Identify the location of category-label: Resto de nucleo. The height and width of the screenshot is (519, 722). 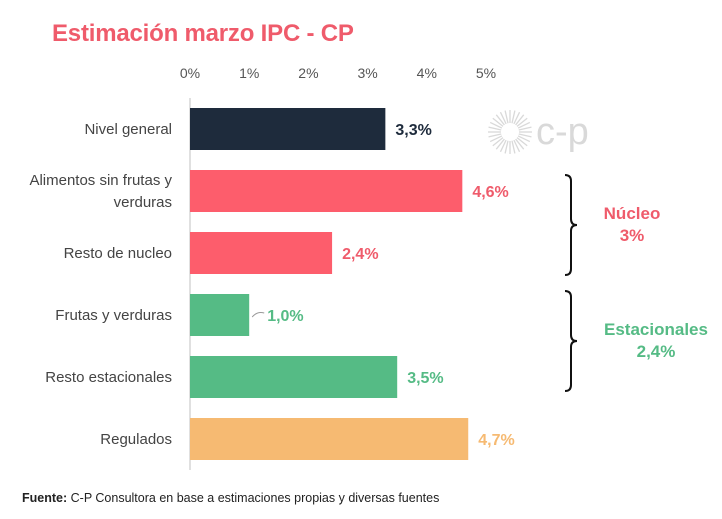
(118, 253).